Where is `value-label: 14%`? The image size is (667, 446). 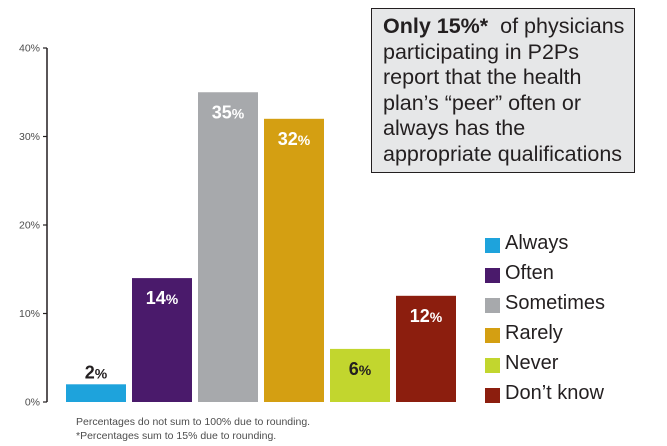 value-label: 14% is located at coordinates (162, 298).